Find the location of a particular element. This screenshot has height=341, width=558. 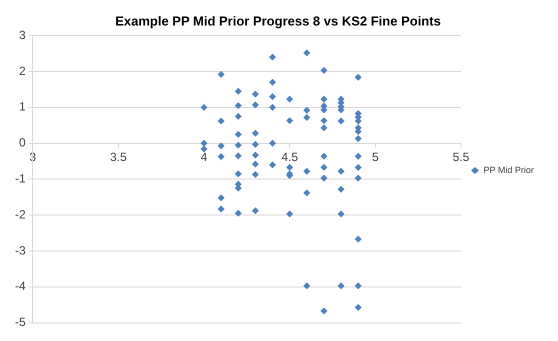

x-tick-label: 5.5 is located at coordinates (461, 157).